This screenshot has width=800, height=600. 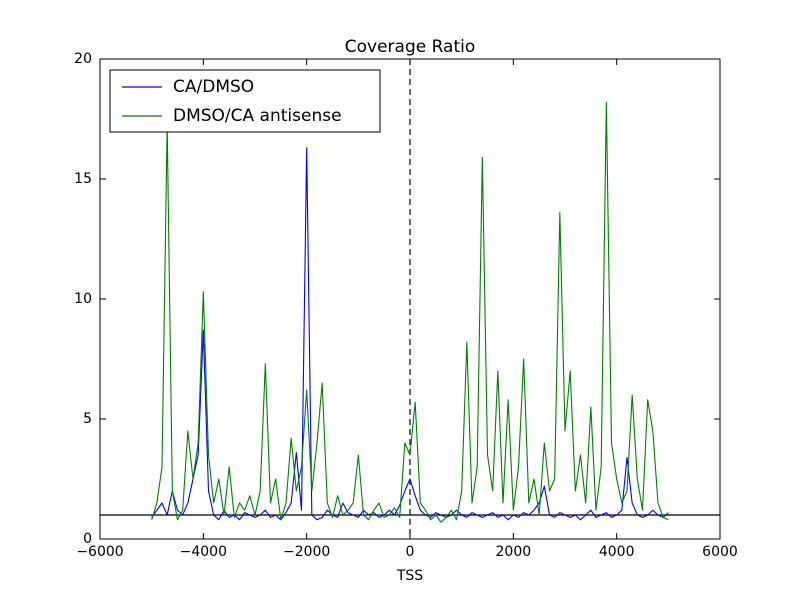 What do you see at coordinates (514, 552) in the screenshot?
I see `x-tick-label: 2000` at bounding box center [514, 552].